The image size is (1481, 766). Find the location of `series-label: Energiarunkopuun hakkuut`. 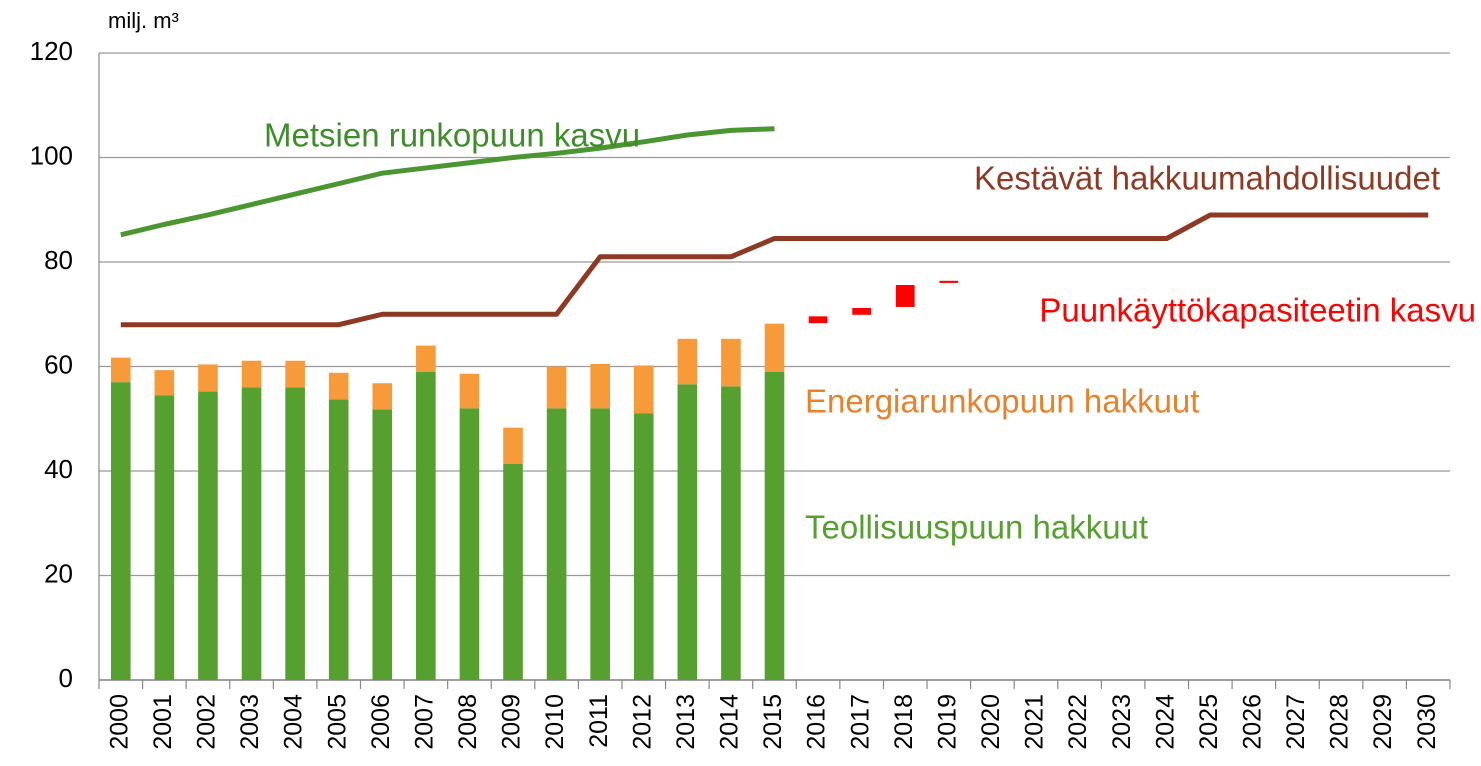

series-label: Energiarunkopuun hakkuut is located at coordinates (1002, 401).